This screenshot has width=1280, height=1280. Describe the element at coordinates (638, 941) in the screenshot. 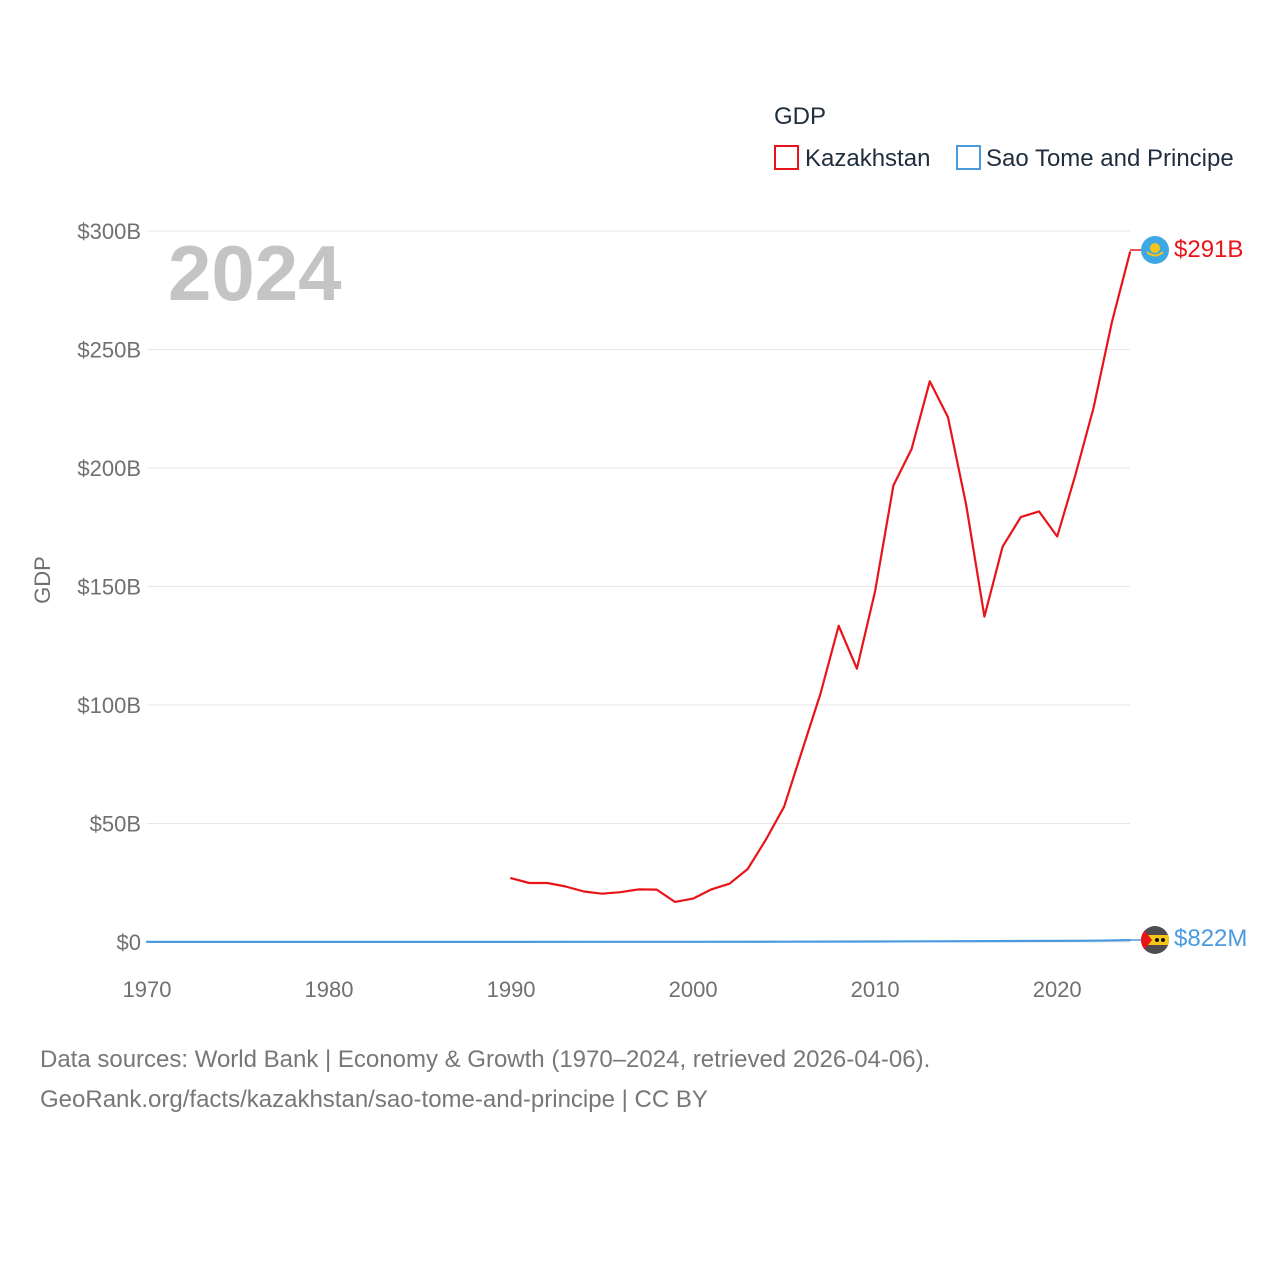

I see `series-line-sao-tome-and-principe` at that location.